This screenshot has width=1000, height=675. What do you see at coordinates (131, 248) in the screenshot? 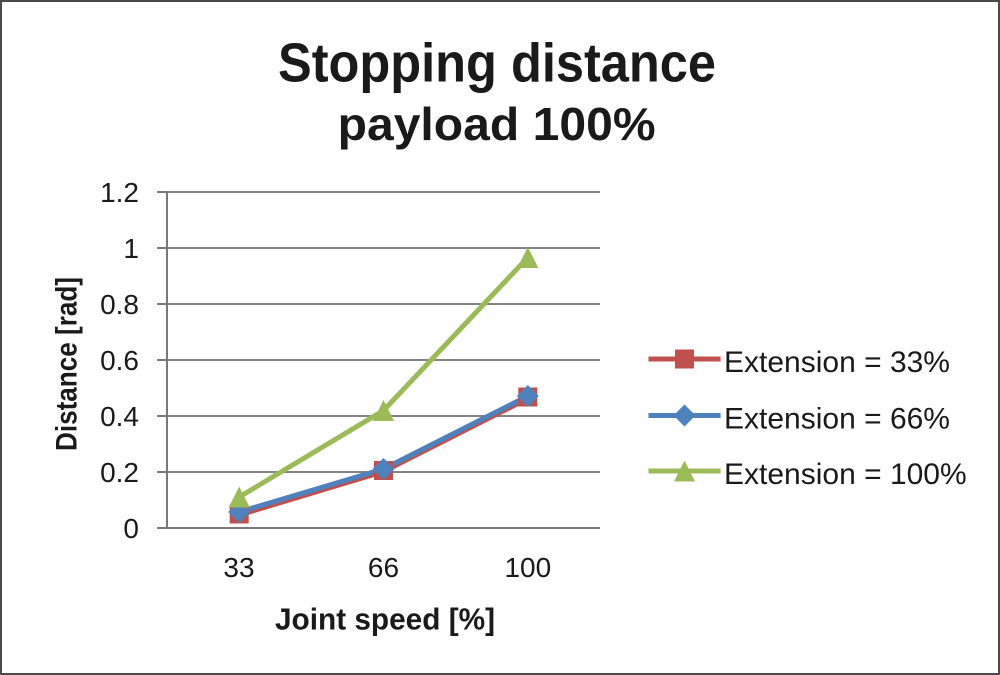
I see `svg-text: 1` at bounding box center [131, 248].